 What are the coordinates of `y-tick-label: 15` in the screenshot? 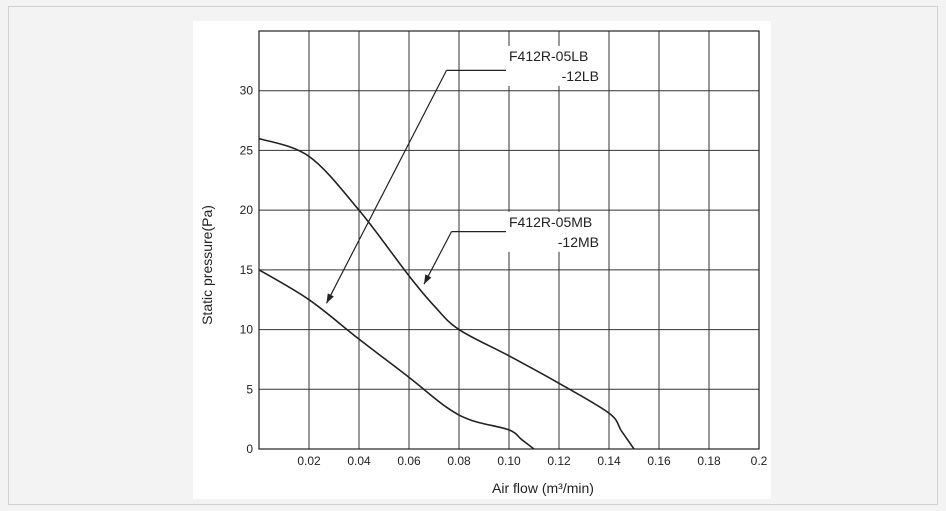 It's located at (247, 270).